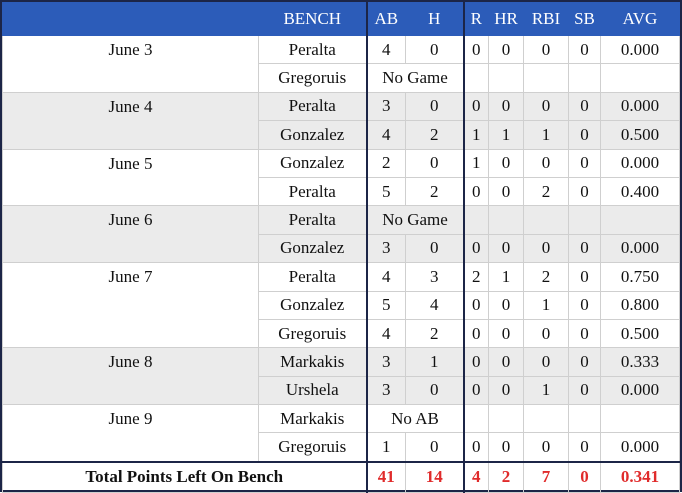  Describe the element at coordinates (130, 305) in the screenshot. I see `date-cell: June 7` at that location.